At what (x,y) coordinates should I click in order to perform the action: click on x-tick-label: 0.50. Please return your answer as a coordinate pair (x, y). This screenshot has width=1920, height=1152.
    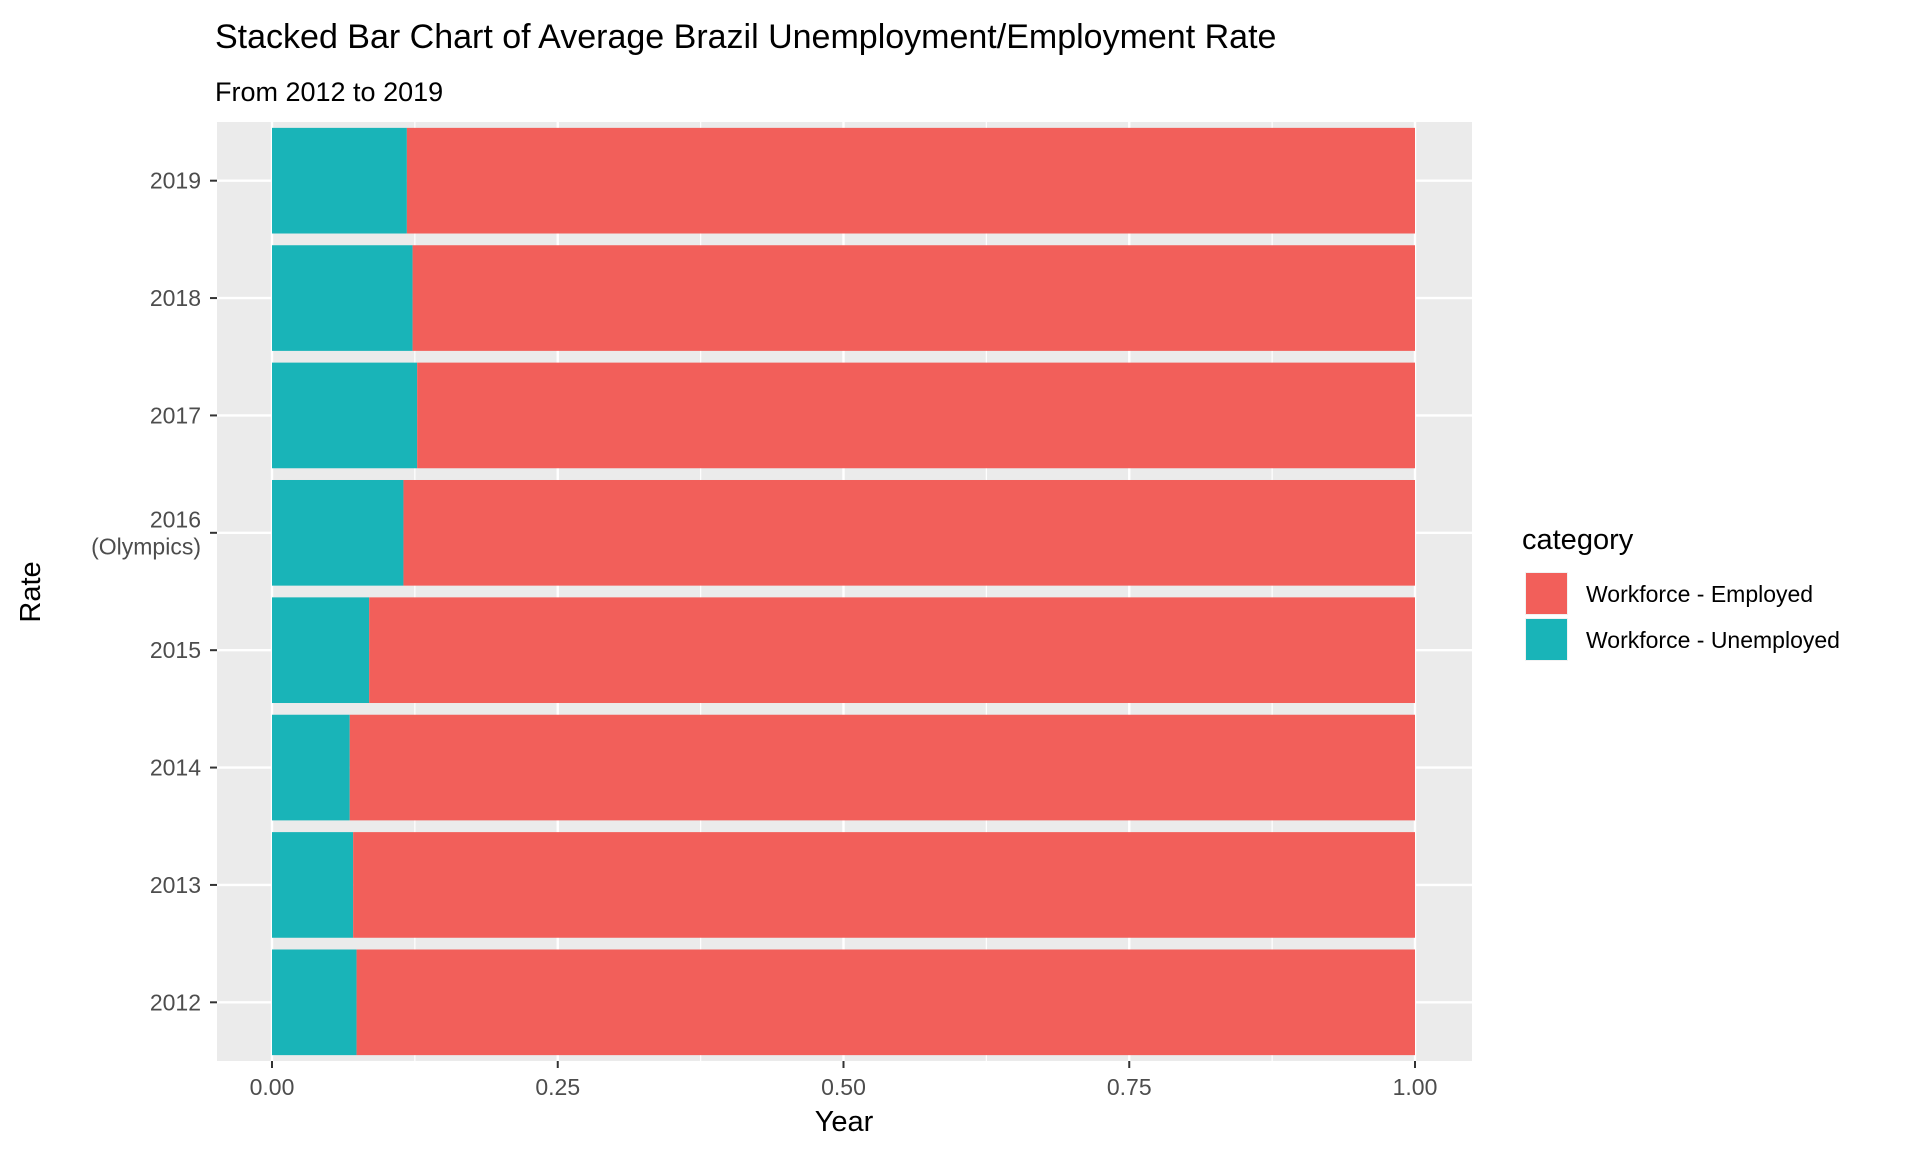
    Looking at the image, I should click on (843, 1087).